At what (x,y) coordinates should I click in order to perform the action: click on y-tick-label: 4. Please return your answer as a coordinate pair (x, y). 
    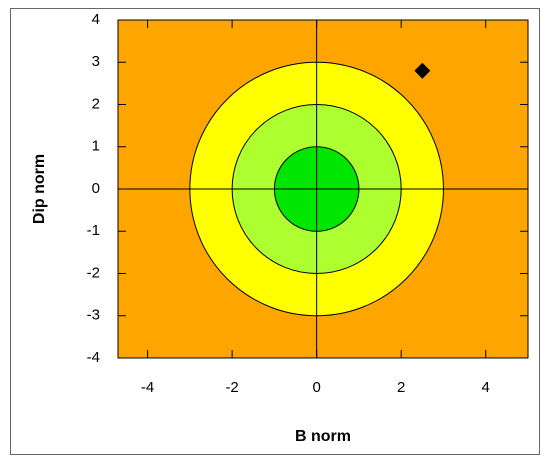
    Looking at the image, I should click on (96, 19).